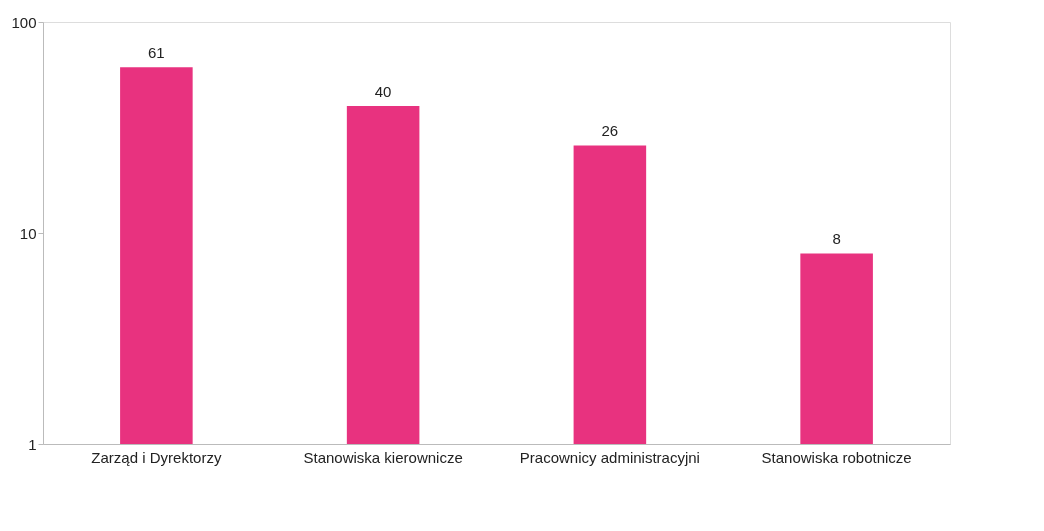 The height and width of the screenshot is (531, 1044). What do you see at coordinates (383, 91) in the screenshot?
I see `data-label: 40` at bounding box center [383, 91].